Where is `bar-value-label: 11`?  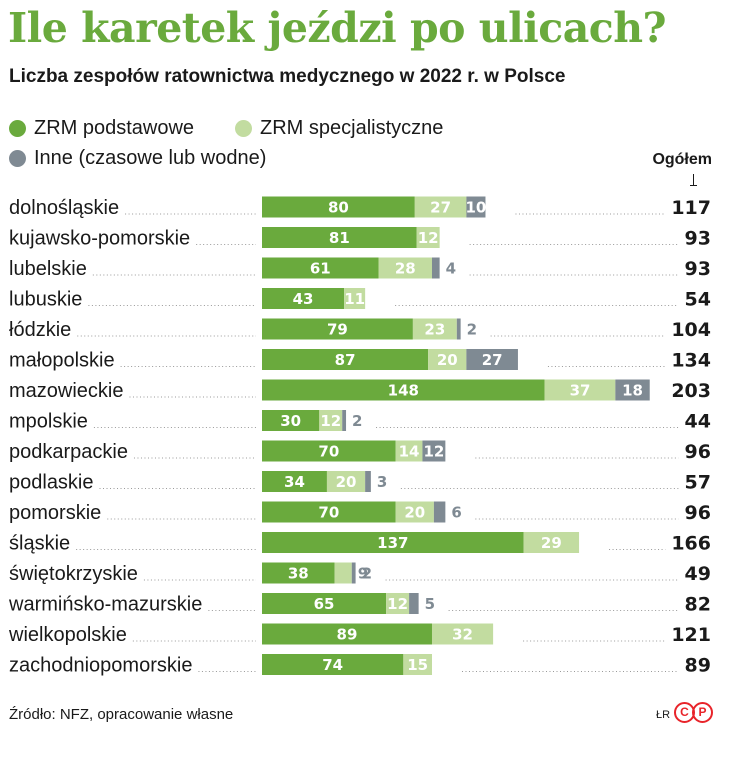
bar-value-label: 11 is located at coordinates (354, 299).